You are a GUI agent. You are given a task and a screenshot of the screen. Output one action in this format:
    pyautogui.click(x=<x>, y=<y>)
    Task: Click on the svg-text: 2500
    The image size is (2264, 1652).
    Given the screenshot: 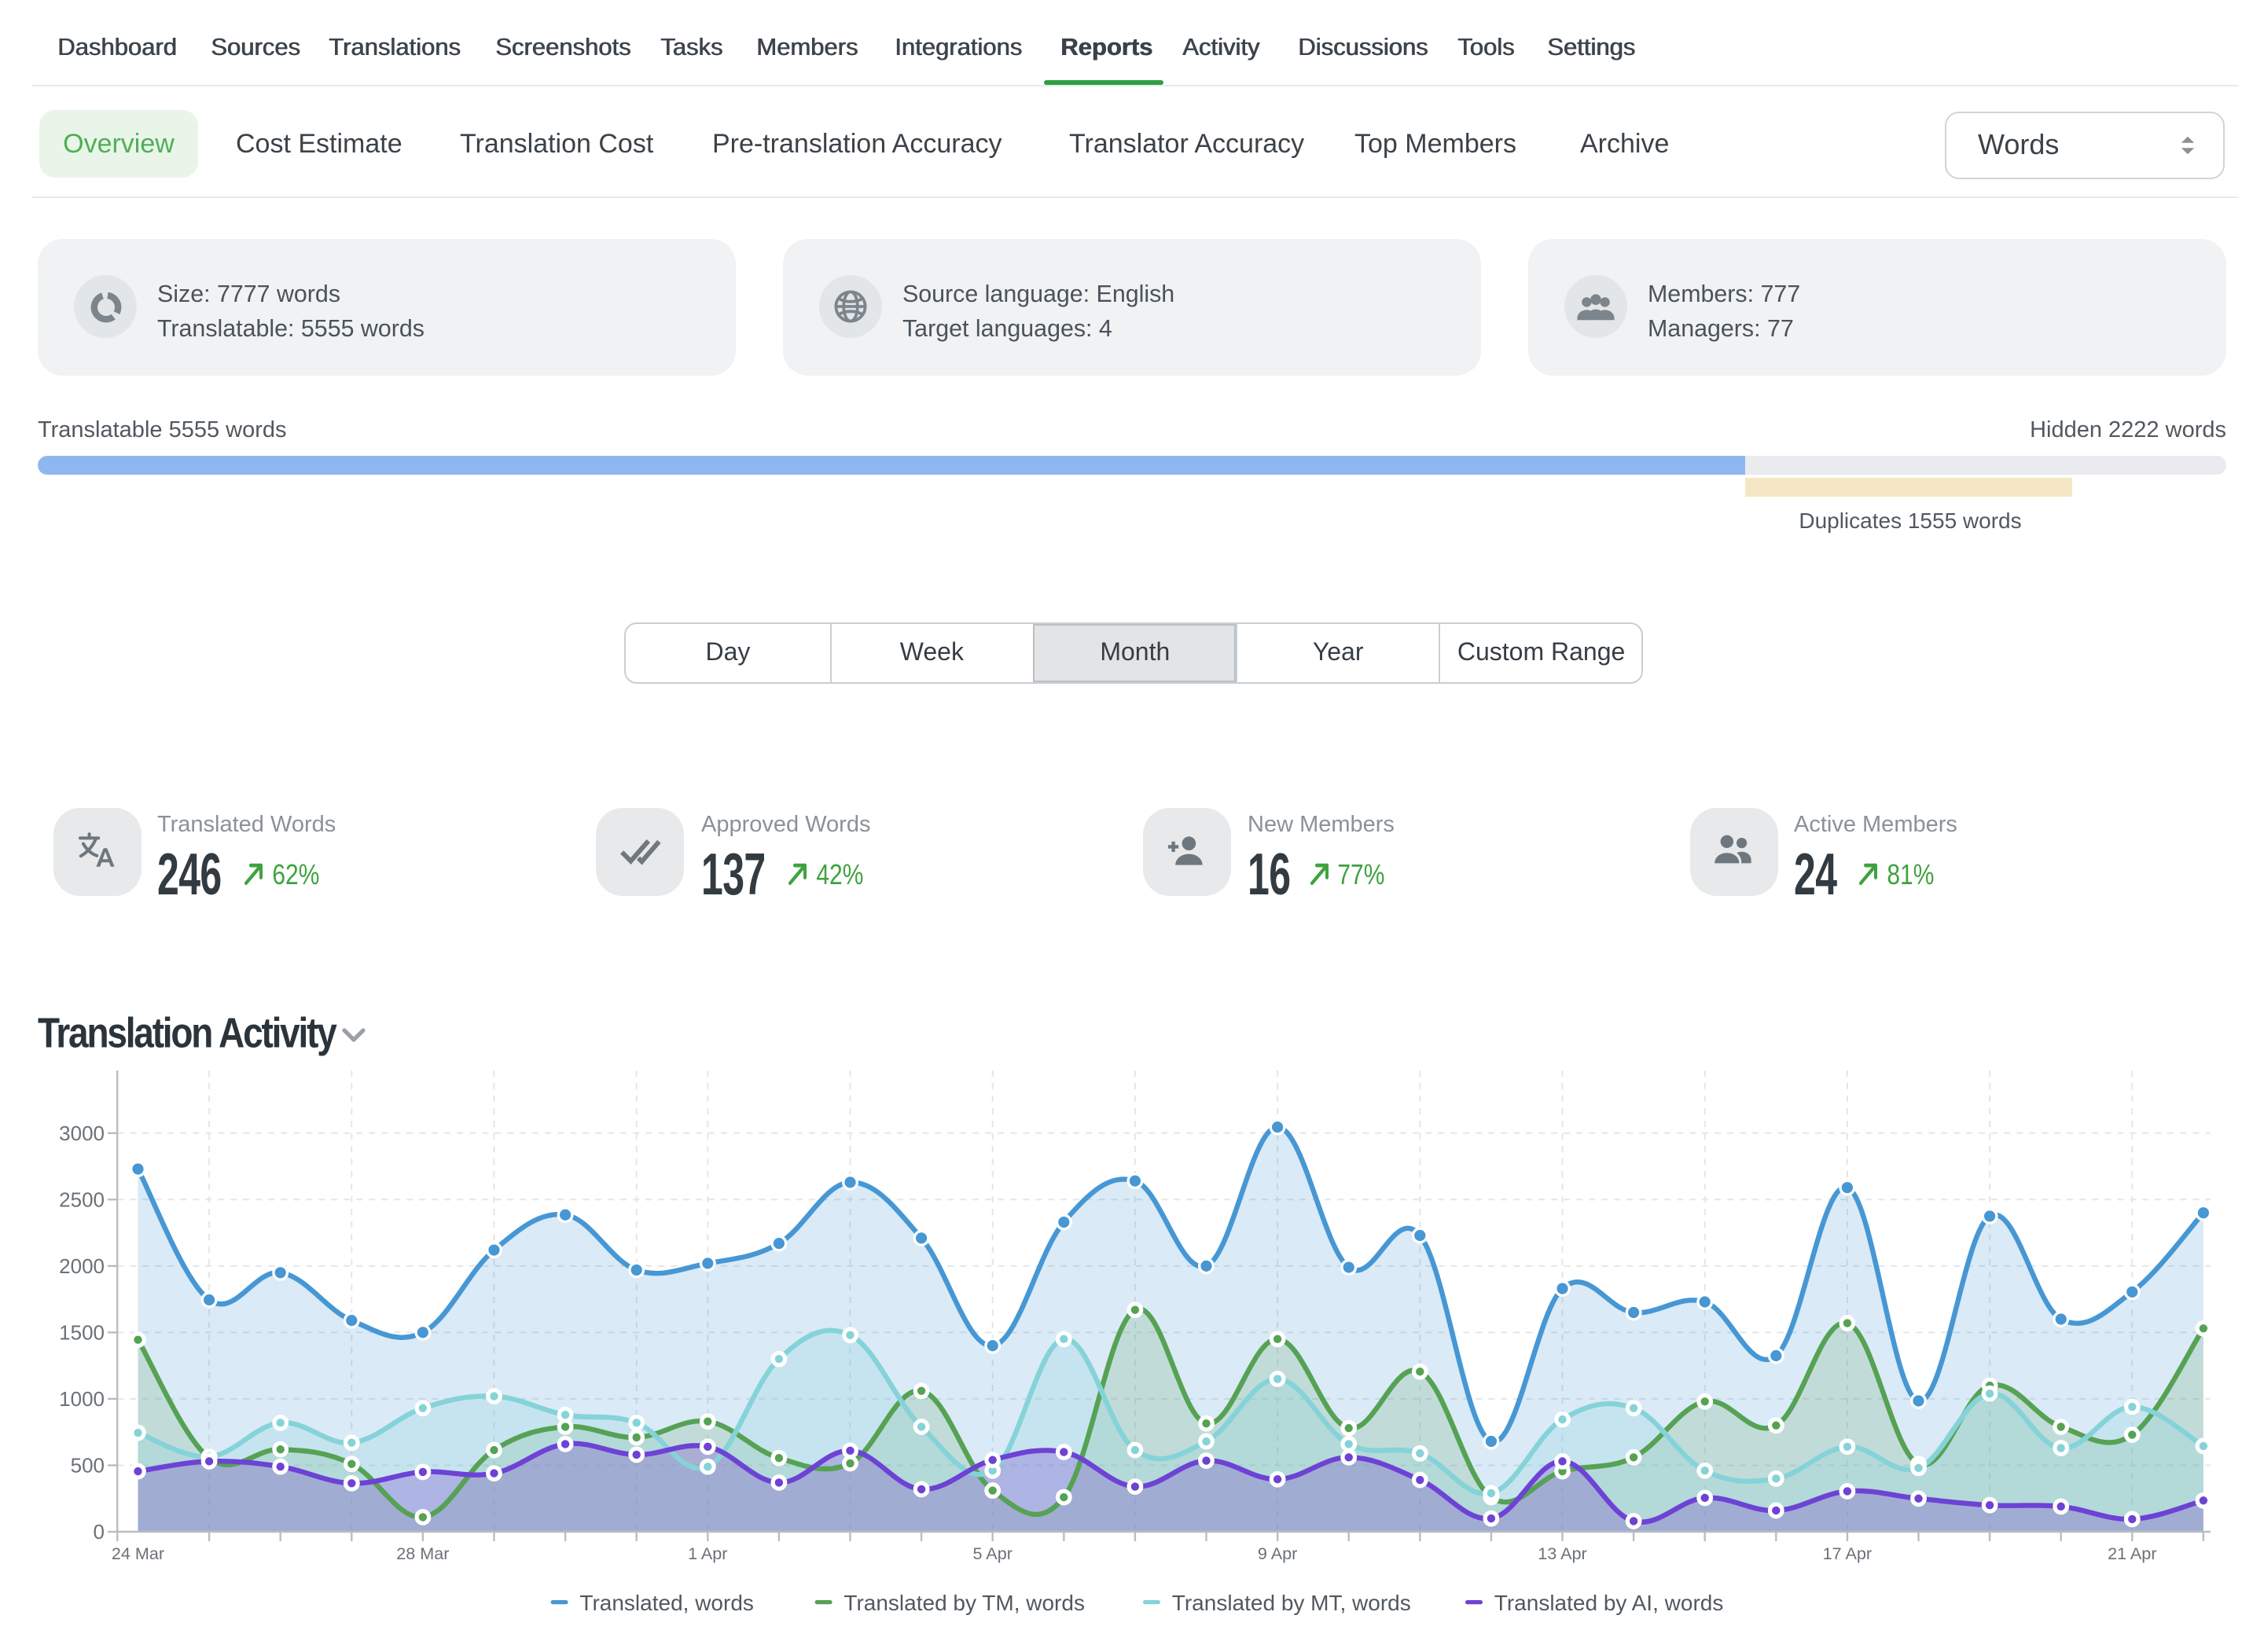 What is the action you would take?
    pyautogui.click(x=82, y=1200)
    